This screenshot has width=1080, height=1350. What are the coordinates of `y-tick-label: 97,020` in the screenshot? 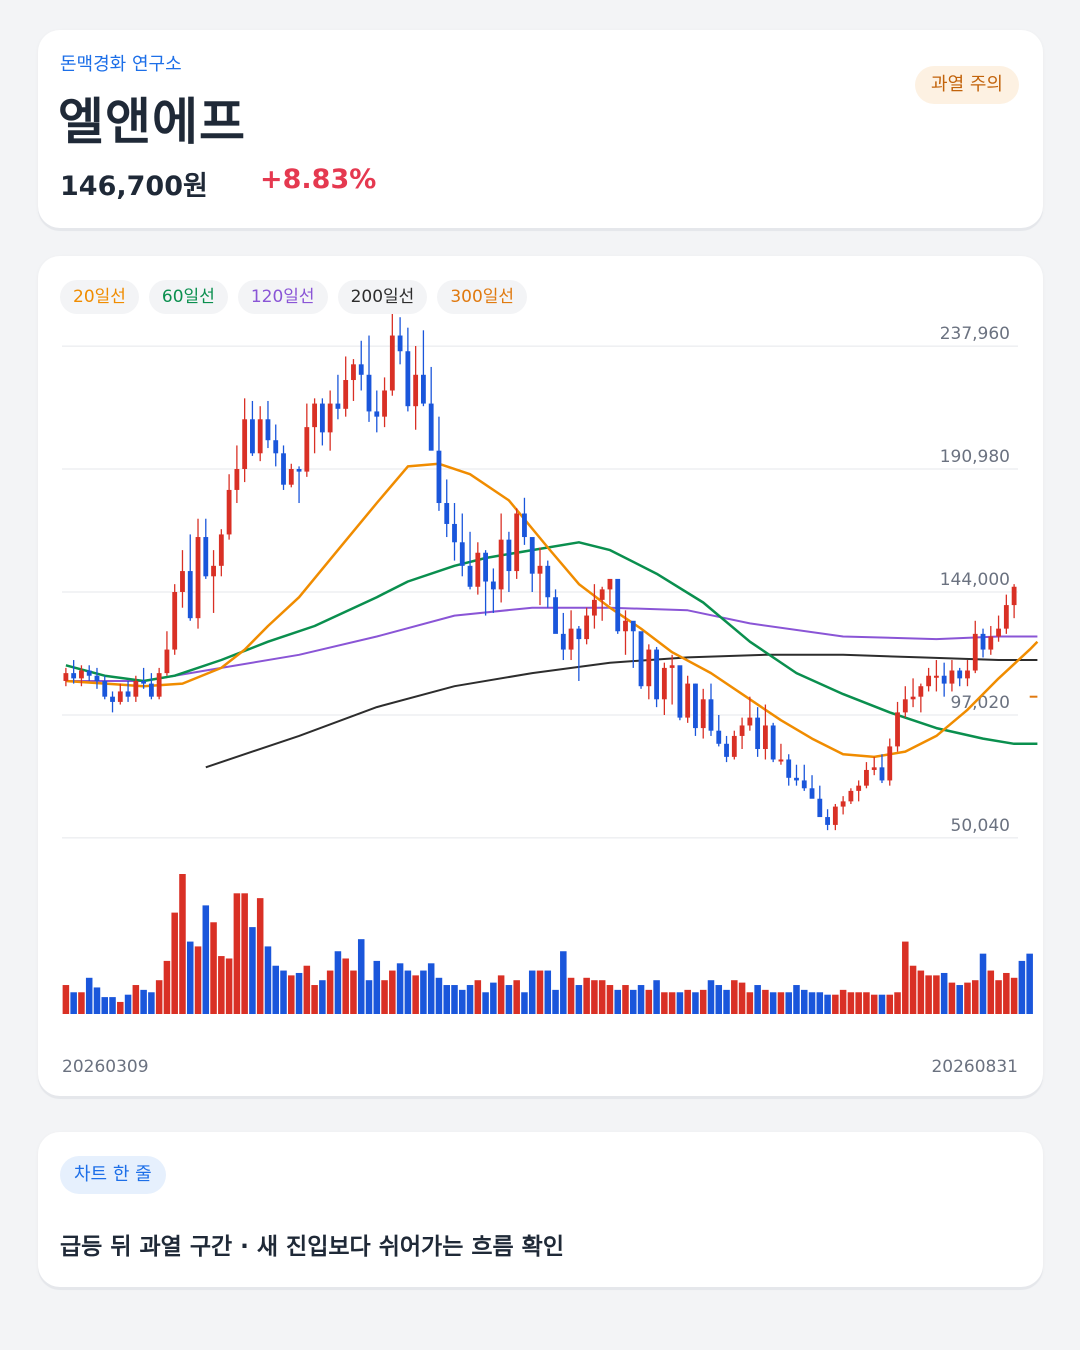 It's located at (980, 703).